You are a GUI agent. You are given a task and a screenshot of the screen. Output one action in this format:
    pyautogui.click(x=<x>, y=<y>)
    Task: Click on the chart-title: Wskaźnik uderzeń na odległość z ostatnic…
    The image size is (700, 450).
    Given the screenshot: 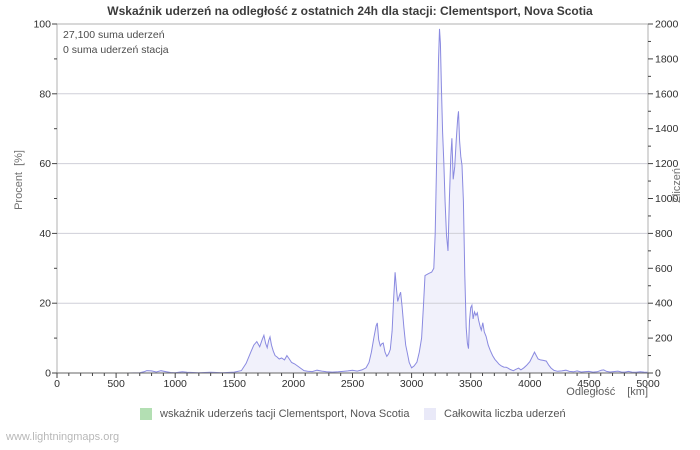 What is the action you would take?
    pyautogui.click(x=350, y=11)
    